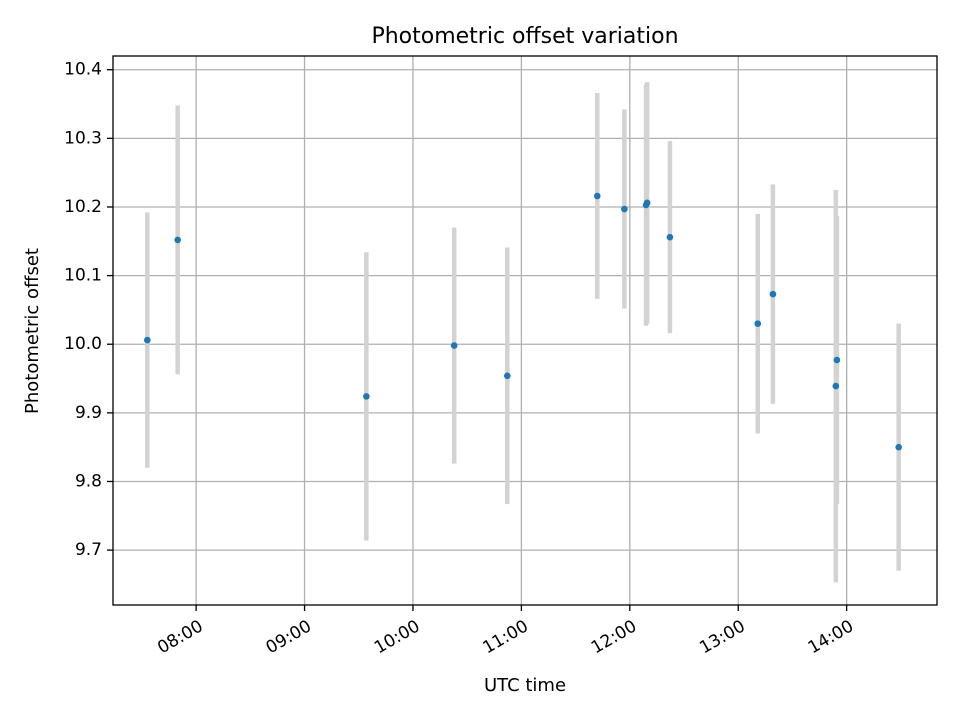 The image size is (960, 720). What do you see at coordinates (88, 550) in the screenshot?
I see `y-tick-label: 9.7` at bounding box center [88, 550].